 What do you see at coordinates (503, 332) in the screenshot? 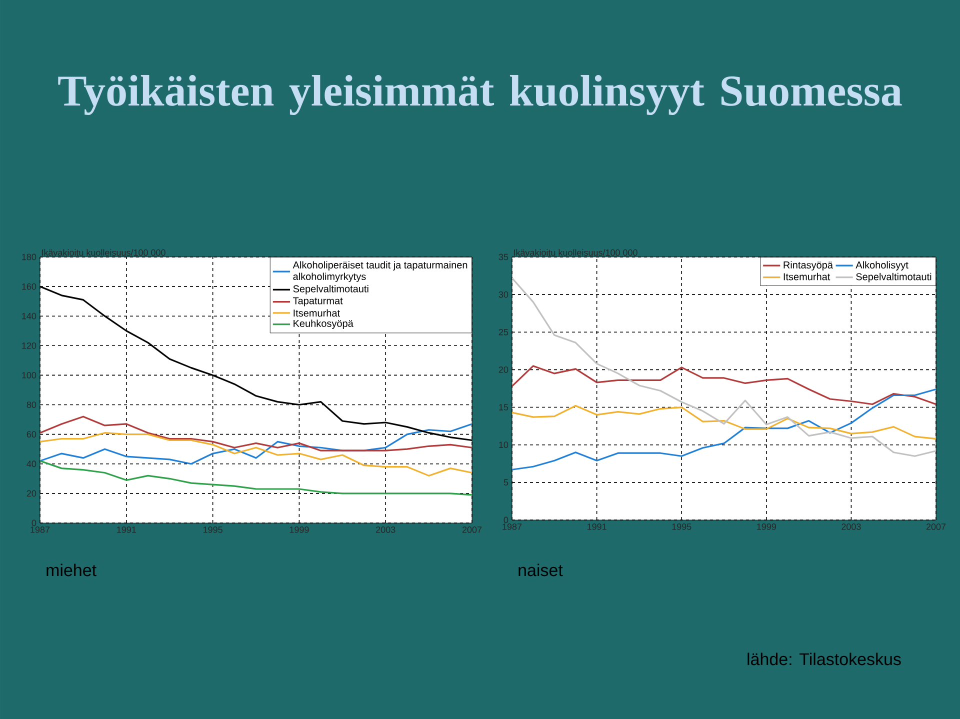
I see `y-tick-label: 25` at bounding box center [503, 332].